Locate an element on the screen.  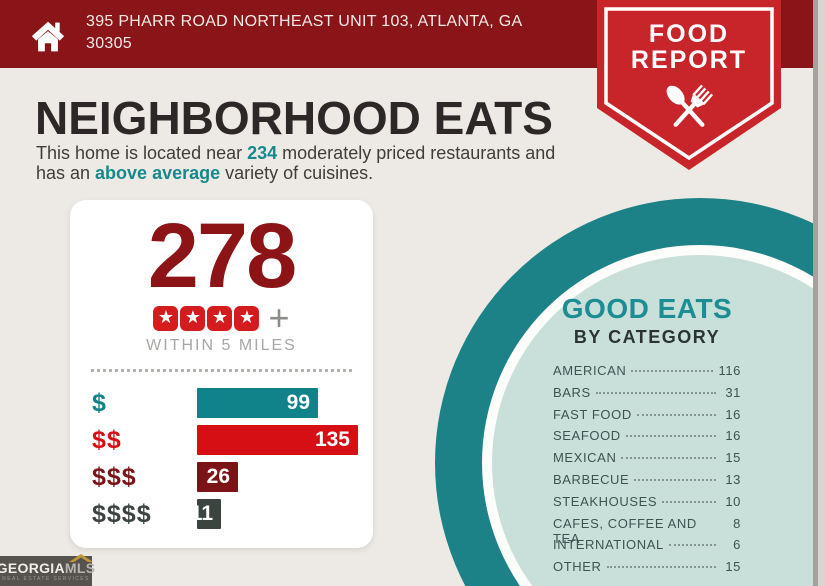
star-rating: ★ ★ ★ ★ + is located at coordinates (221, 317).